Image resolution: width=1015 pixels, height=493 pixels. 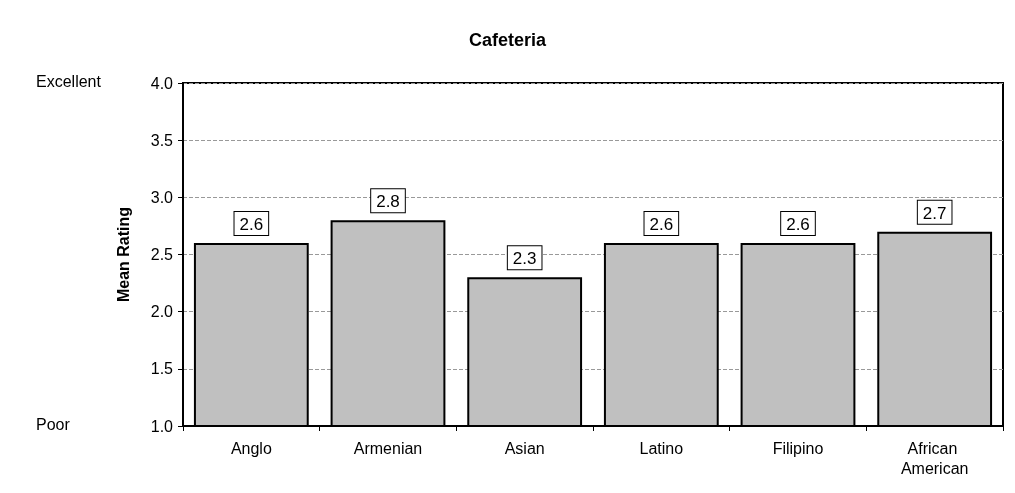 I want to click on text: Excellent, so click(x=69, y=81).